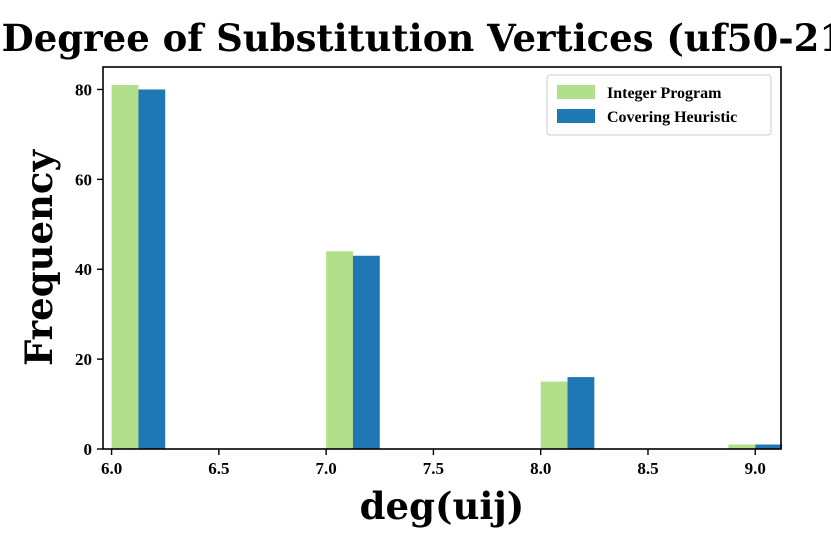 This screenshot has width=831, height=552. Describe the element at coordinates (433, 468) in the screenshot. I see `x-tick-label-3: 7.5` at that location.